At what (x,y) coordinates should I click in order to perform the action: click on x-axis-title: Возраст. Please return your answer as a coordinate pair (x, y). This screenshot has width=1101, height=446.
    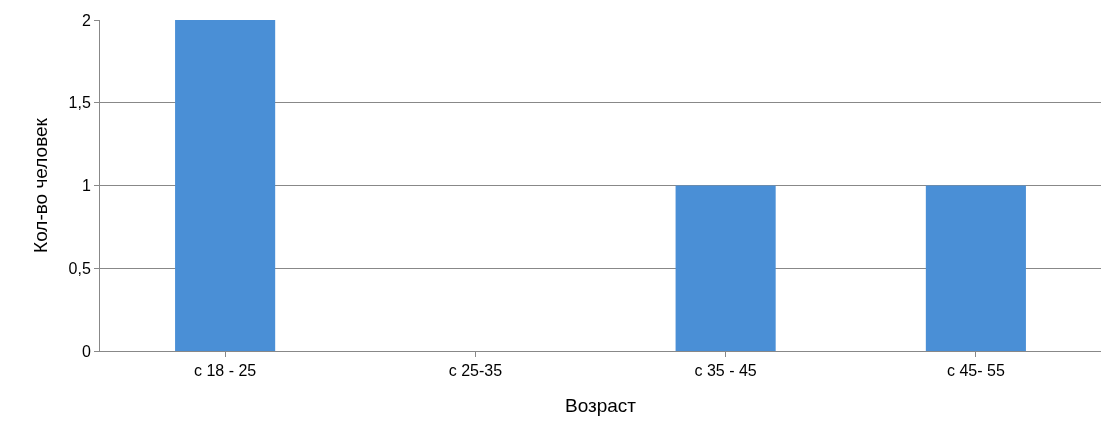
    Looking at the image, I should click on (600, 405).